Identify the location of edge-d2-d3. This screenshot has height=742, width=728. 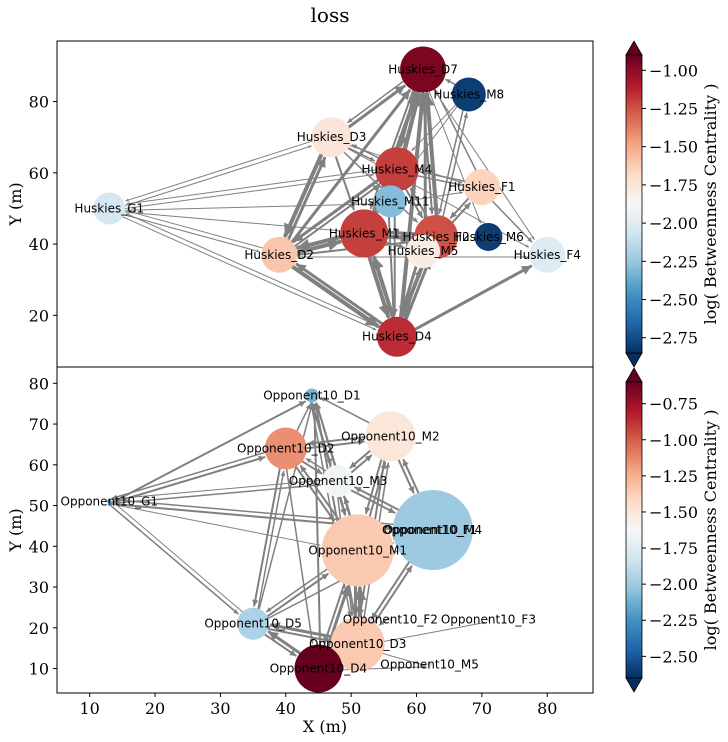
(306, 200).